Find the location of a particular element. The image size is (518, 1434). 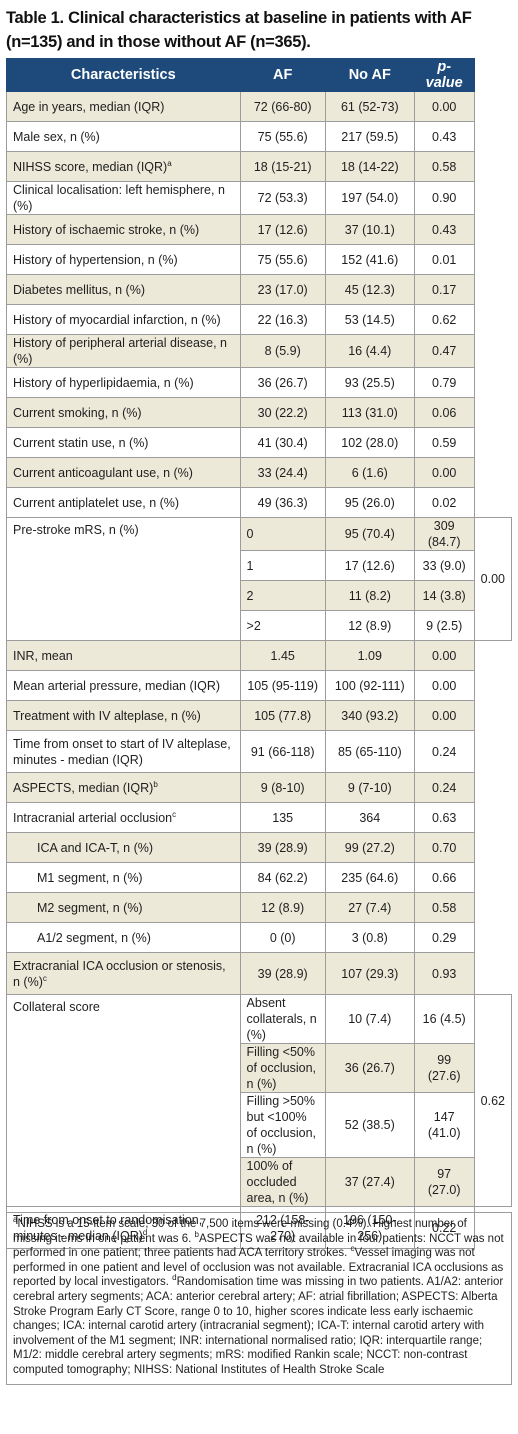

af-value: 135 is located at coordinates (282, 817).